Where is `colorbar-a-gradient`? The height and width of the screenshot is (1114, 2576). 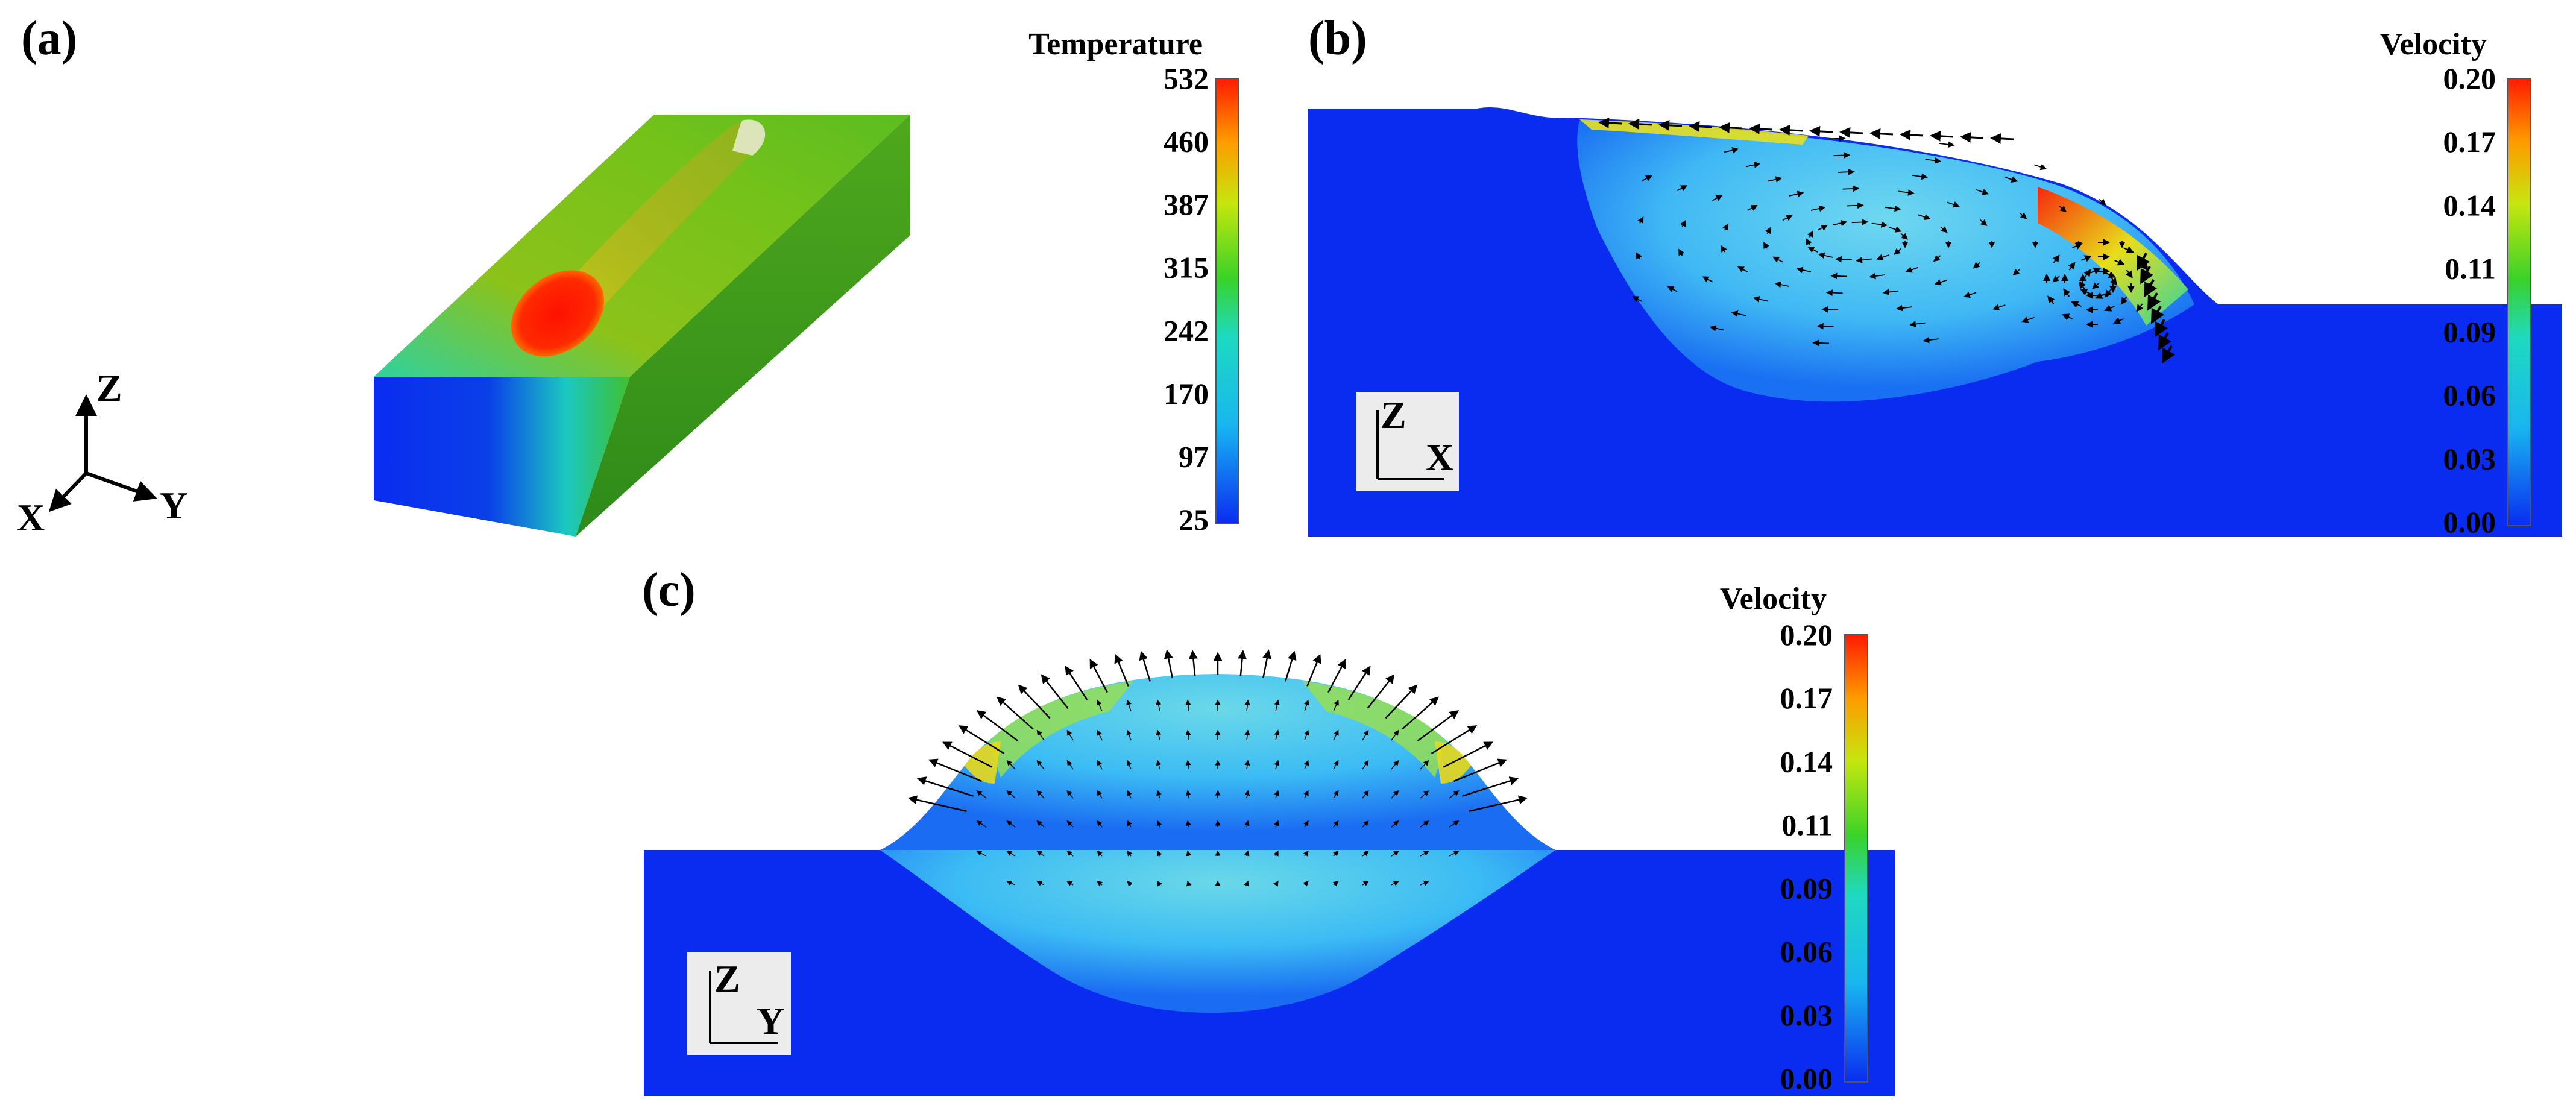
colorbar-a-gradient is located at coordinates (1227, 301).